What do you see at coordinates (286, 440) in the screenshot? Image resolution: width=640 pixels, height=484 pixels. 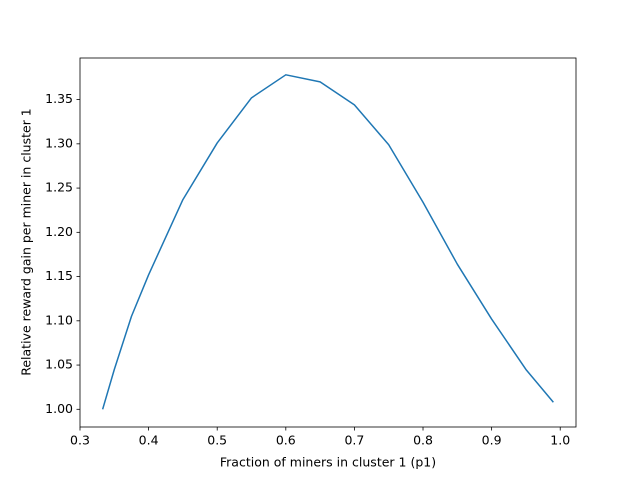 I see `x-tick-label: 0.6` at bounding box center [286, 440].